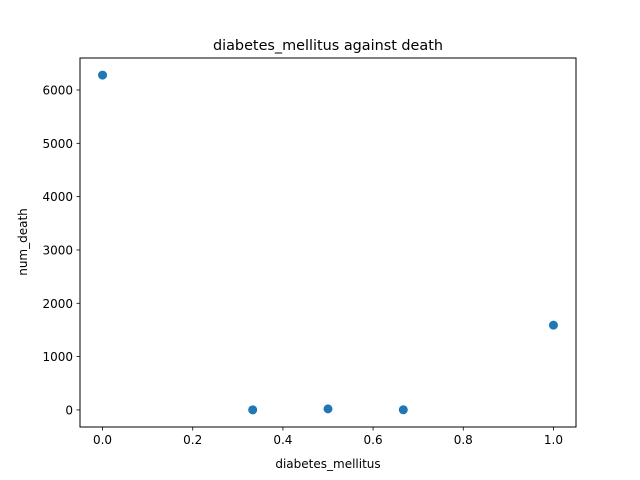 Image resolution: width=640 pixels, height=480 pixels. What do you see at coordinates (328, 437) in the screenshot?
I see `x-axis: 0.0 0.2 0.4 0.6 0.8 1.0` at bounding box center [328, 437].